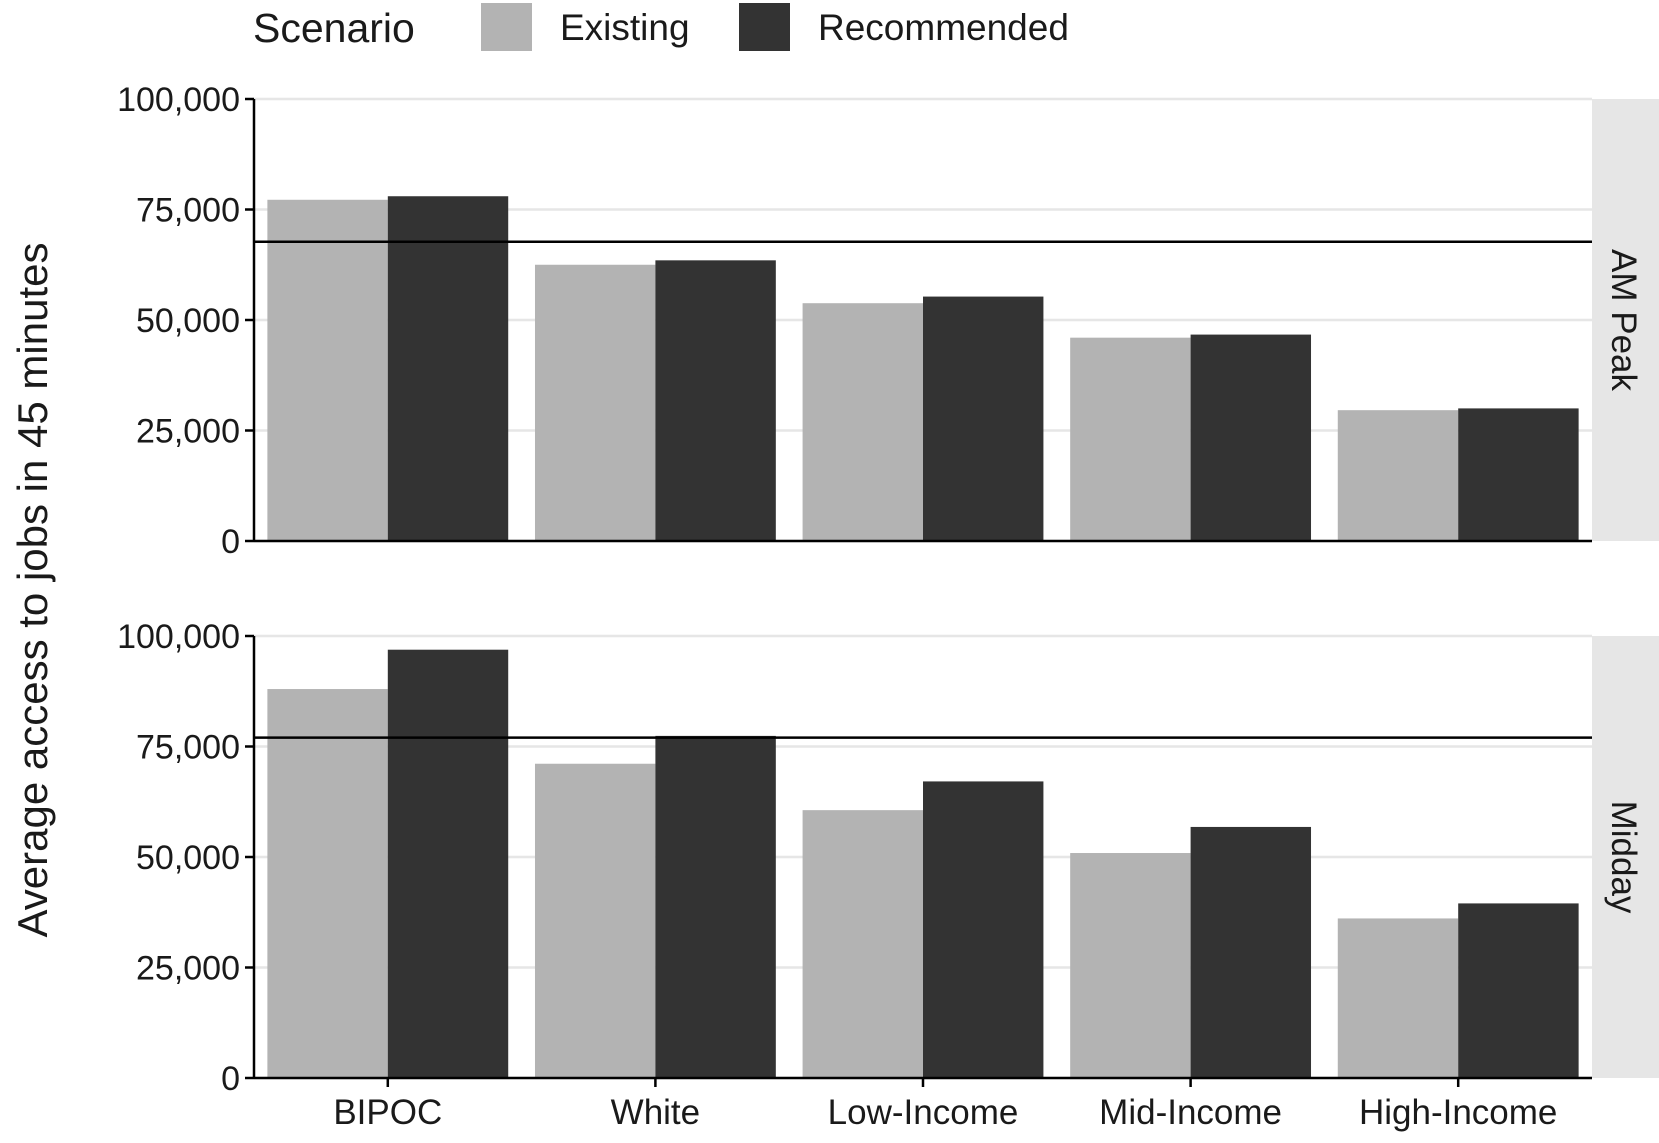 This screenshot has width=1659, height=1143. I want to click on legend-label-existing: Existing, so click(625, 27).